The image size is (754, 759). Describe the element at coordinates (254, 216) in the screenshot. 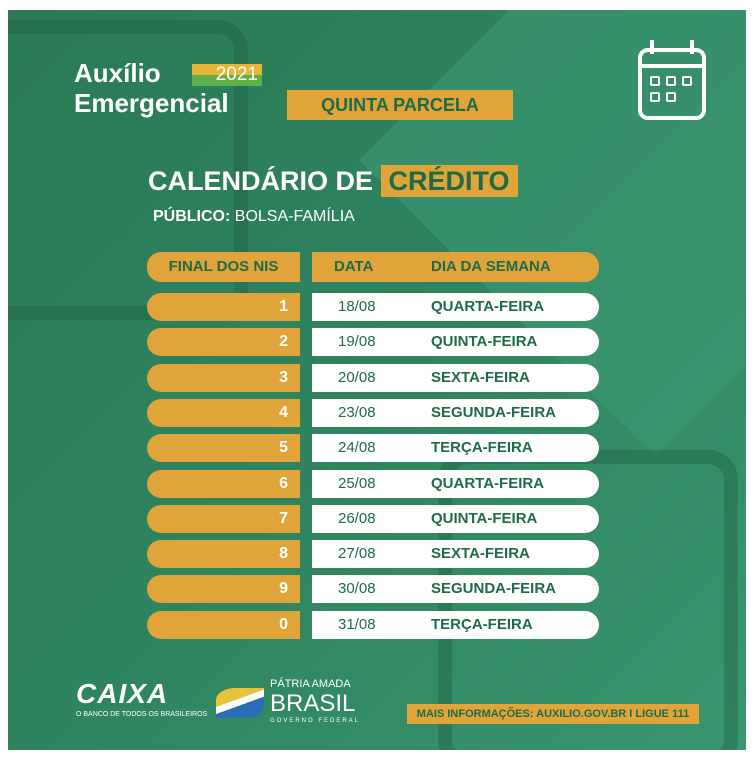

I see `publico: PÚBLICO: BOLSA-FAMÍLIA` at that location.